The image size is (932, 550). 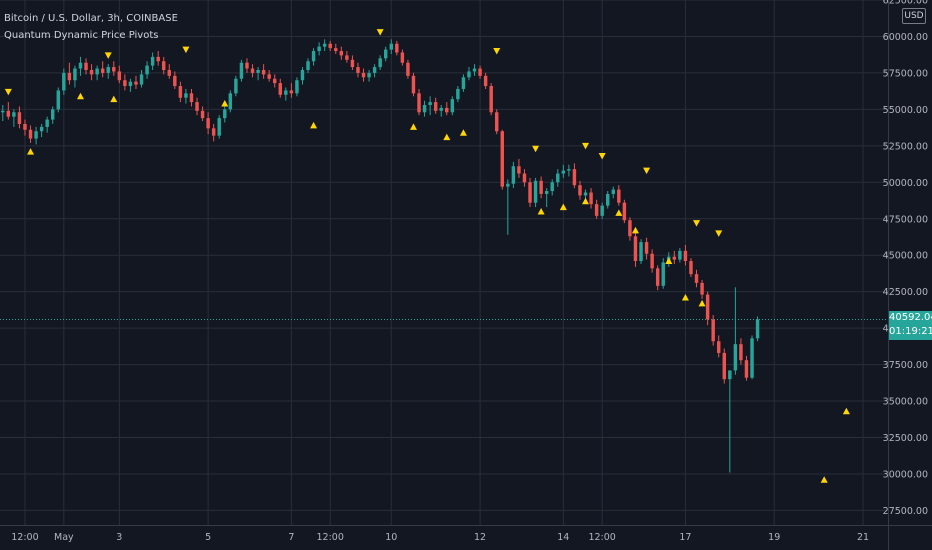 I want to click on y-tick-label: 35000.00, so click(x=905, y=402).